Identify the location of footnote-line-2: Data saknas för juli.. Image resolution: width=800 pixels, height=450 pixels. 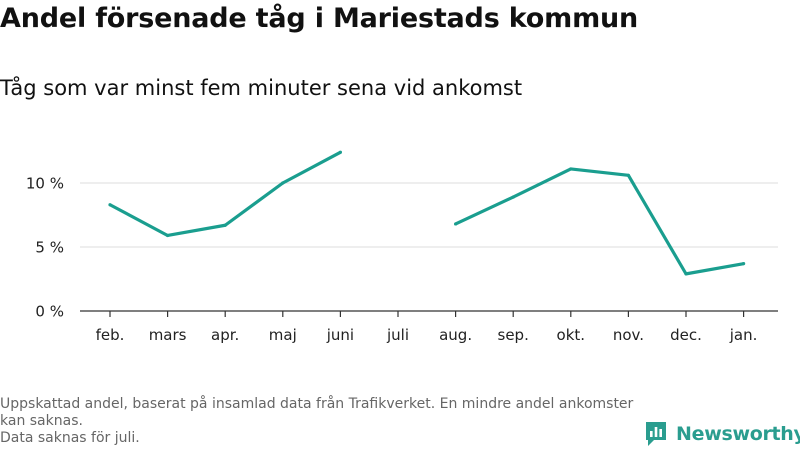
(70, 438).